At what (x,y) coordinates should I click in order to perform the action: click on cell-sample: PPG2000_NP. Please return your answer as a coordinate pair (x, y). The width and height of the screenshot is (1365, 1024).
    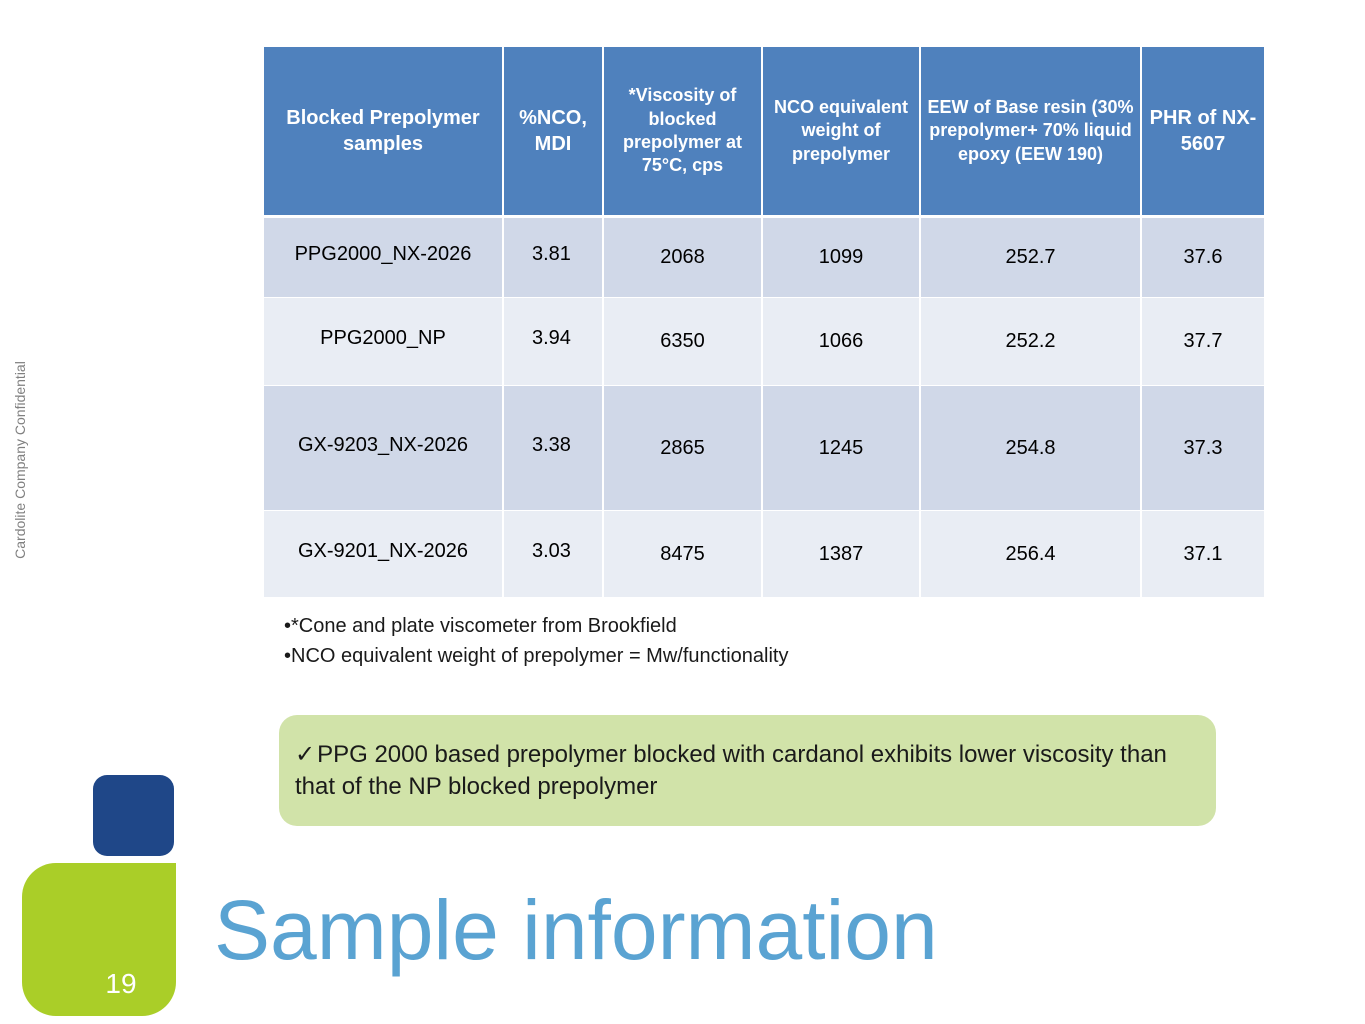
    Looking at the image, I should click on (384, 341).